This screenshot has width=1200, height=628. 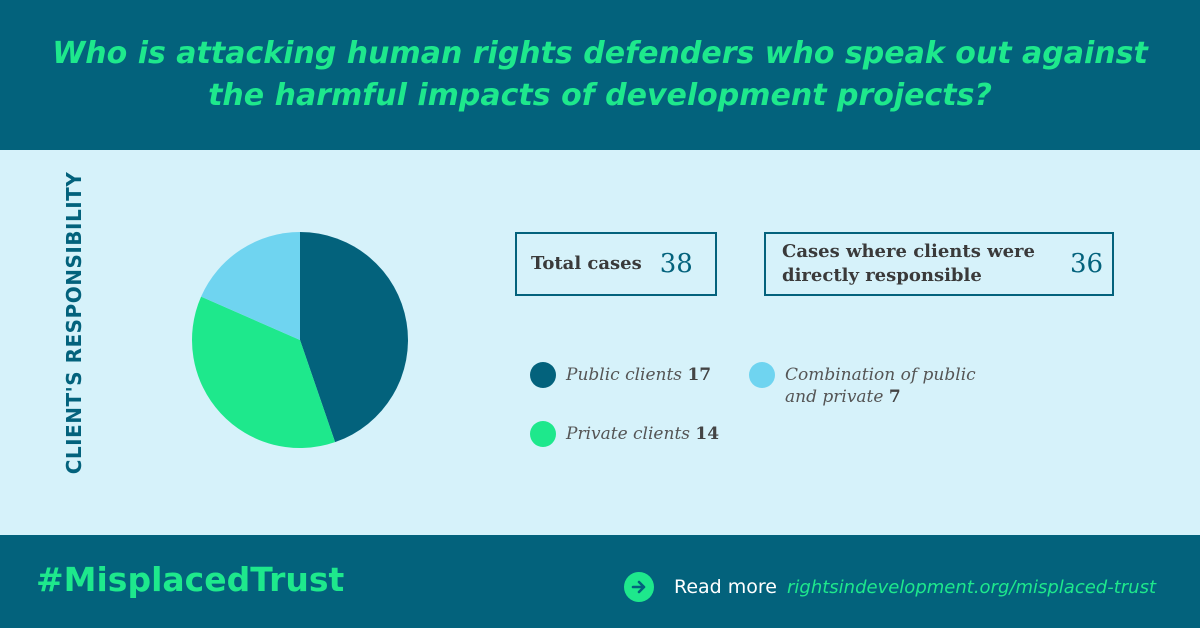 What do you see at coordinates (894, 397) in the screenshot?
I see `legend-value-combination: 7` at bounding box center [894, 397].